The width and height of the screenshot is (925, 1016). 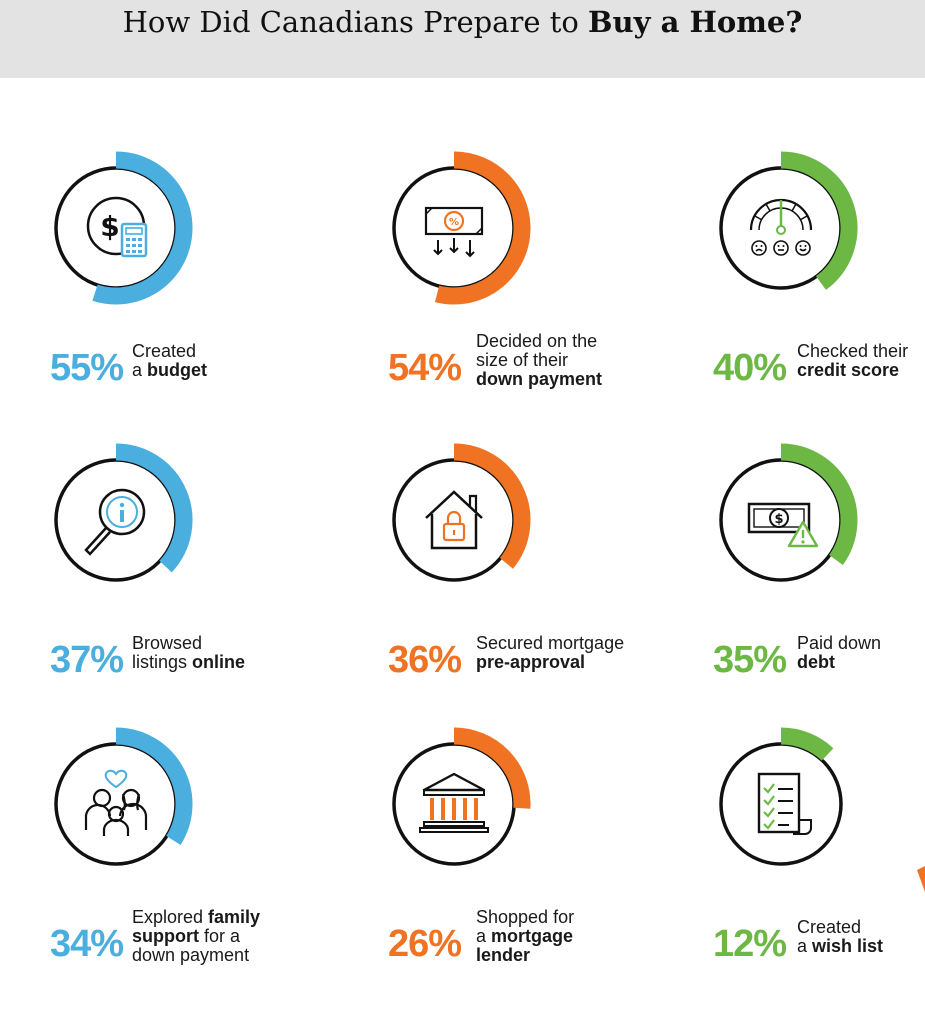 What do you see at coordinates (454, 802) in the screenshot?
I see `bank-building-icon` at bounding box center [454, 802].